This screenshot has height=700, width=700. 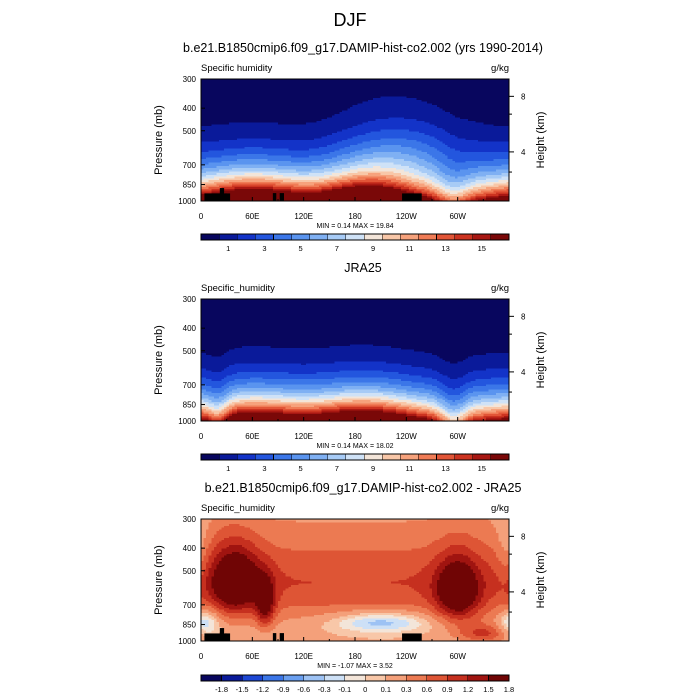 I want to click on variable-label: Specific humidity, so click(x=237, y=68).